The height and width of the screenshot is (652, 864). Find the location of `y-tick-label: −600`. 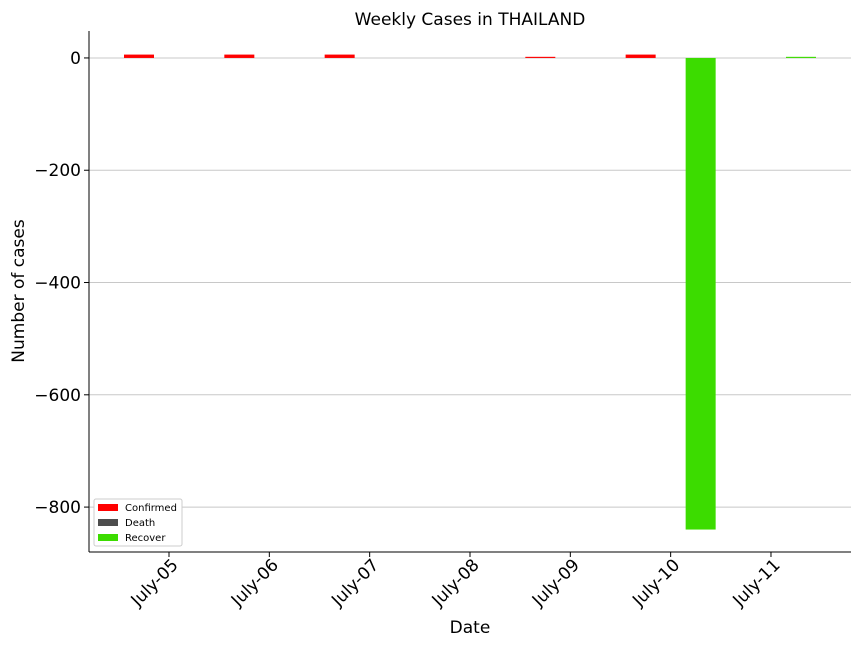

y-tick-label: −600 is located at coordinates (57, 396).